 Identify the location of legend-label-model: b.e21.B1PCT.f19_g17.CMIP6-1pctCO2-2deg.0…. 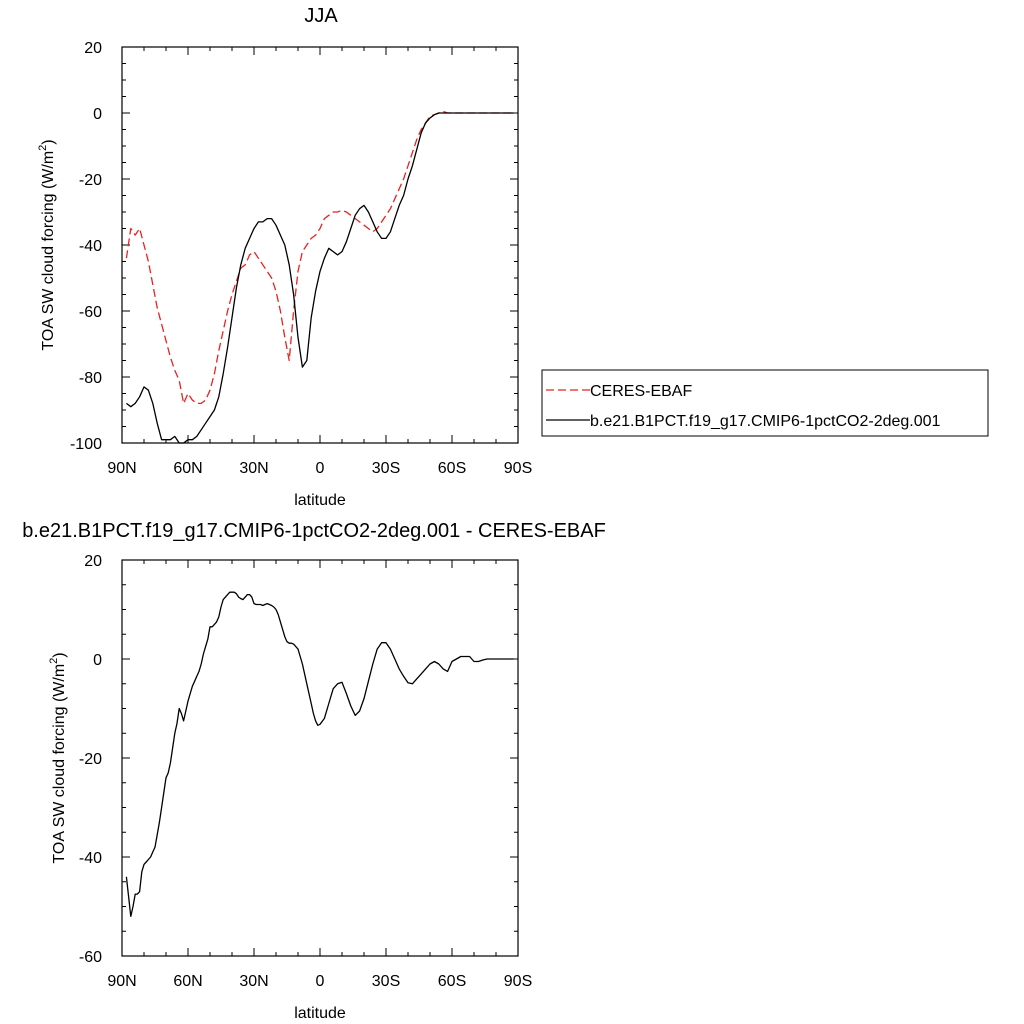
(765, 421).